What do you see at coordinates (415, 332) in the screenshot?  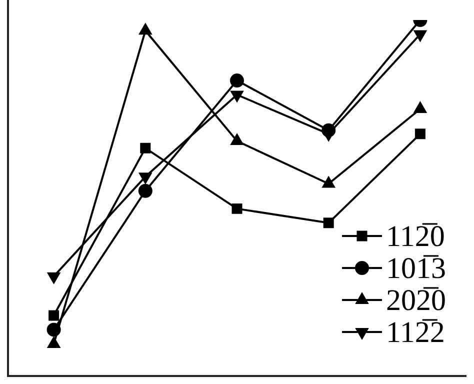 I see `legend-label: 112̅2` at bounding box center [415, 332].